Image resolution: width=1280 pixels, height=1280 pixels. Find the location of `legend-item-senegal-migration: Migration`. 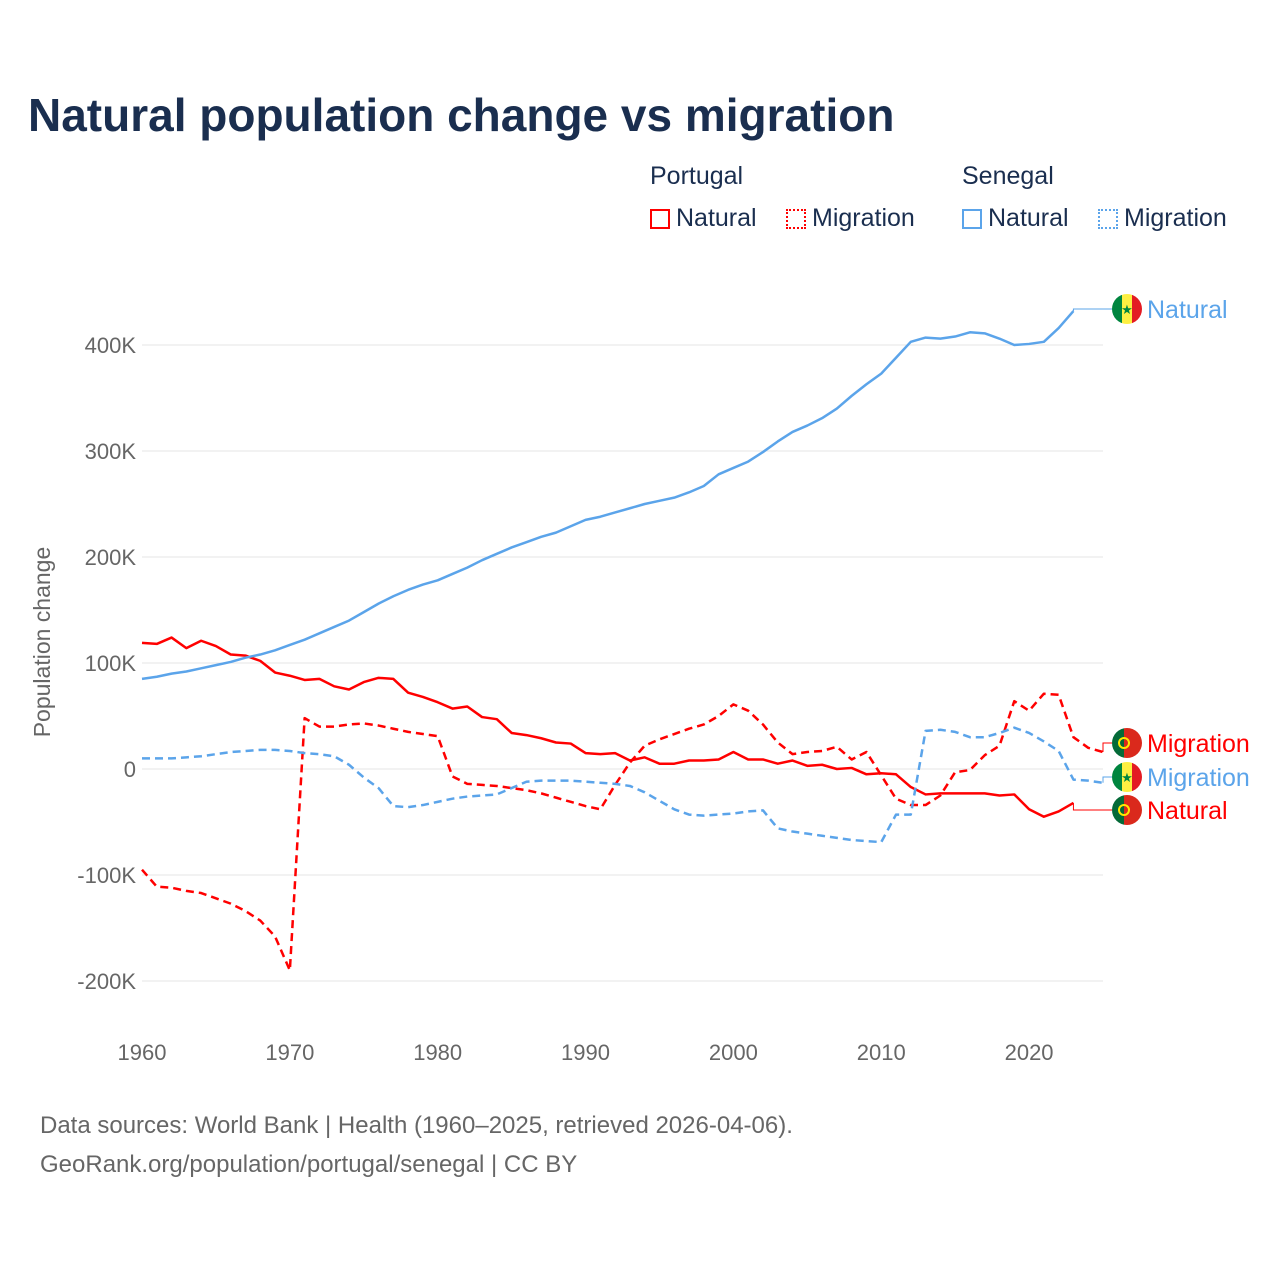

legend-item-senegal-migration: Migration is located at coordinates (1162, 218).